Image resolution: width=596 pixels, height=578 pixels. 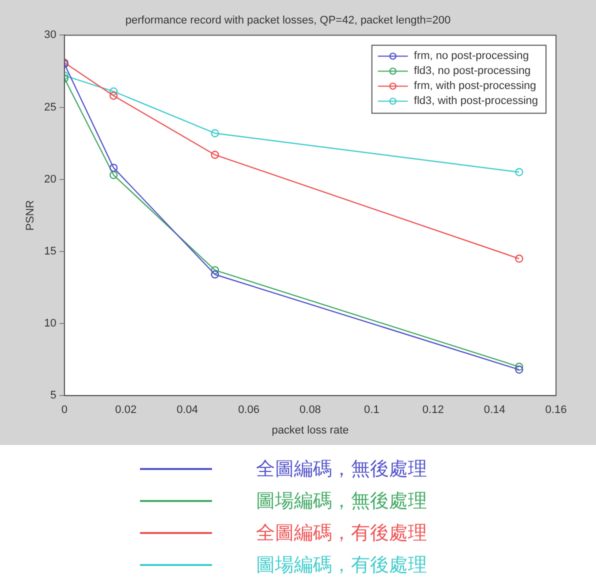 What do you see at coordinates (556, 410) in the screenshot?
I see `x-tick-label: 0.16` at bounding box center [556, 410].